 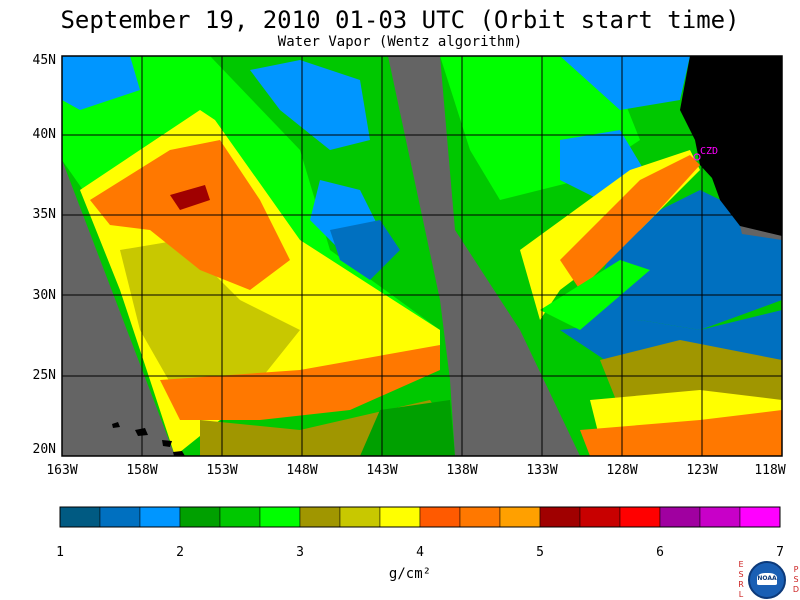 I want to click on station-marker, so click(x=697, y=157).